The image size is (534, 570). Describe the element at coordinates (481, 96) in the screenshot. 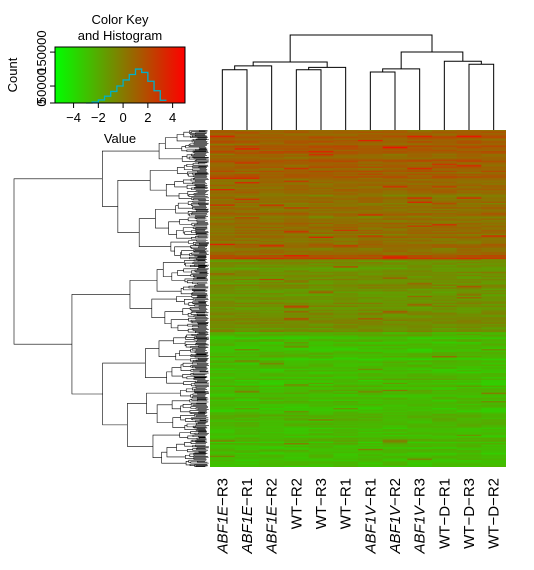

I see `column-dendrogram-branch` at that location.